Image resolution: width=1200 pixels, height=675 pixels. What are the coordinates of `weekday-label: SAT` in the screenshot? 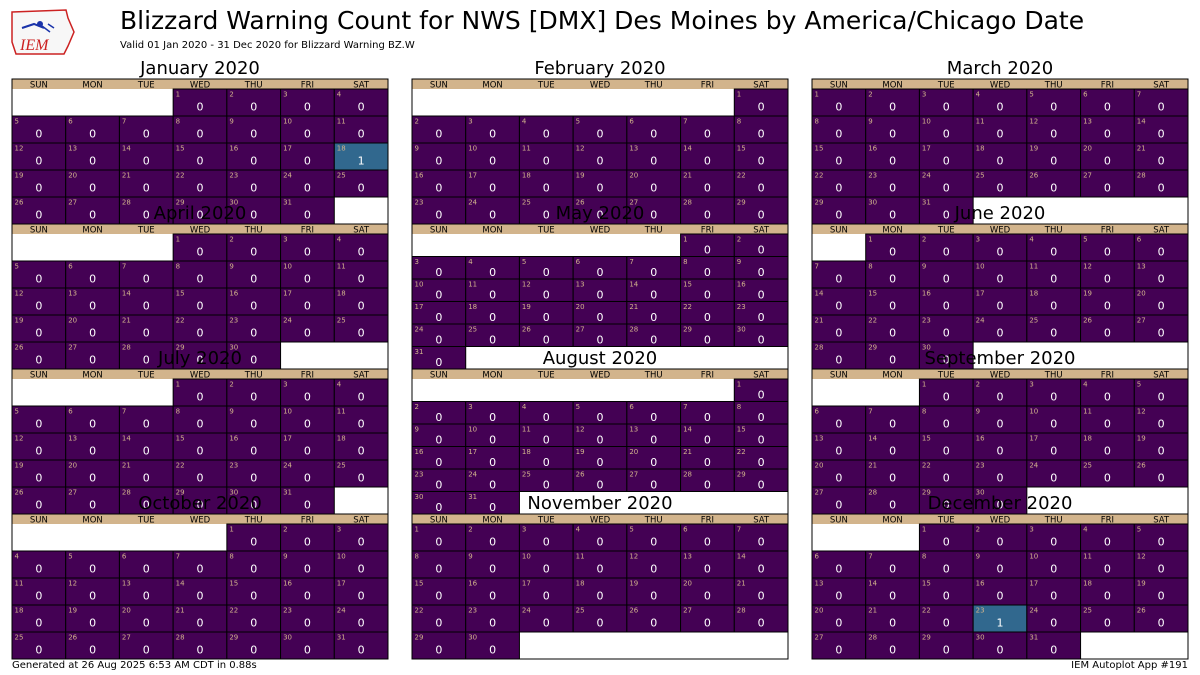 It's located at (1161, 376).